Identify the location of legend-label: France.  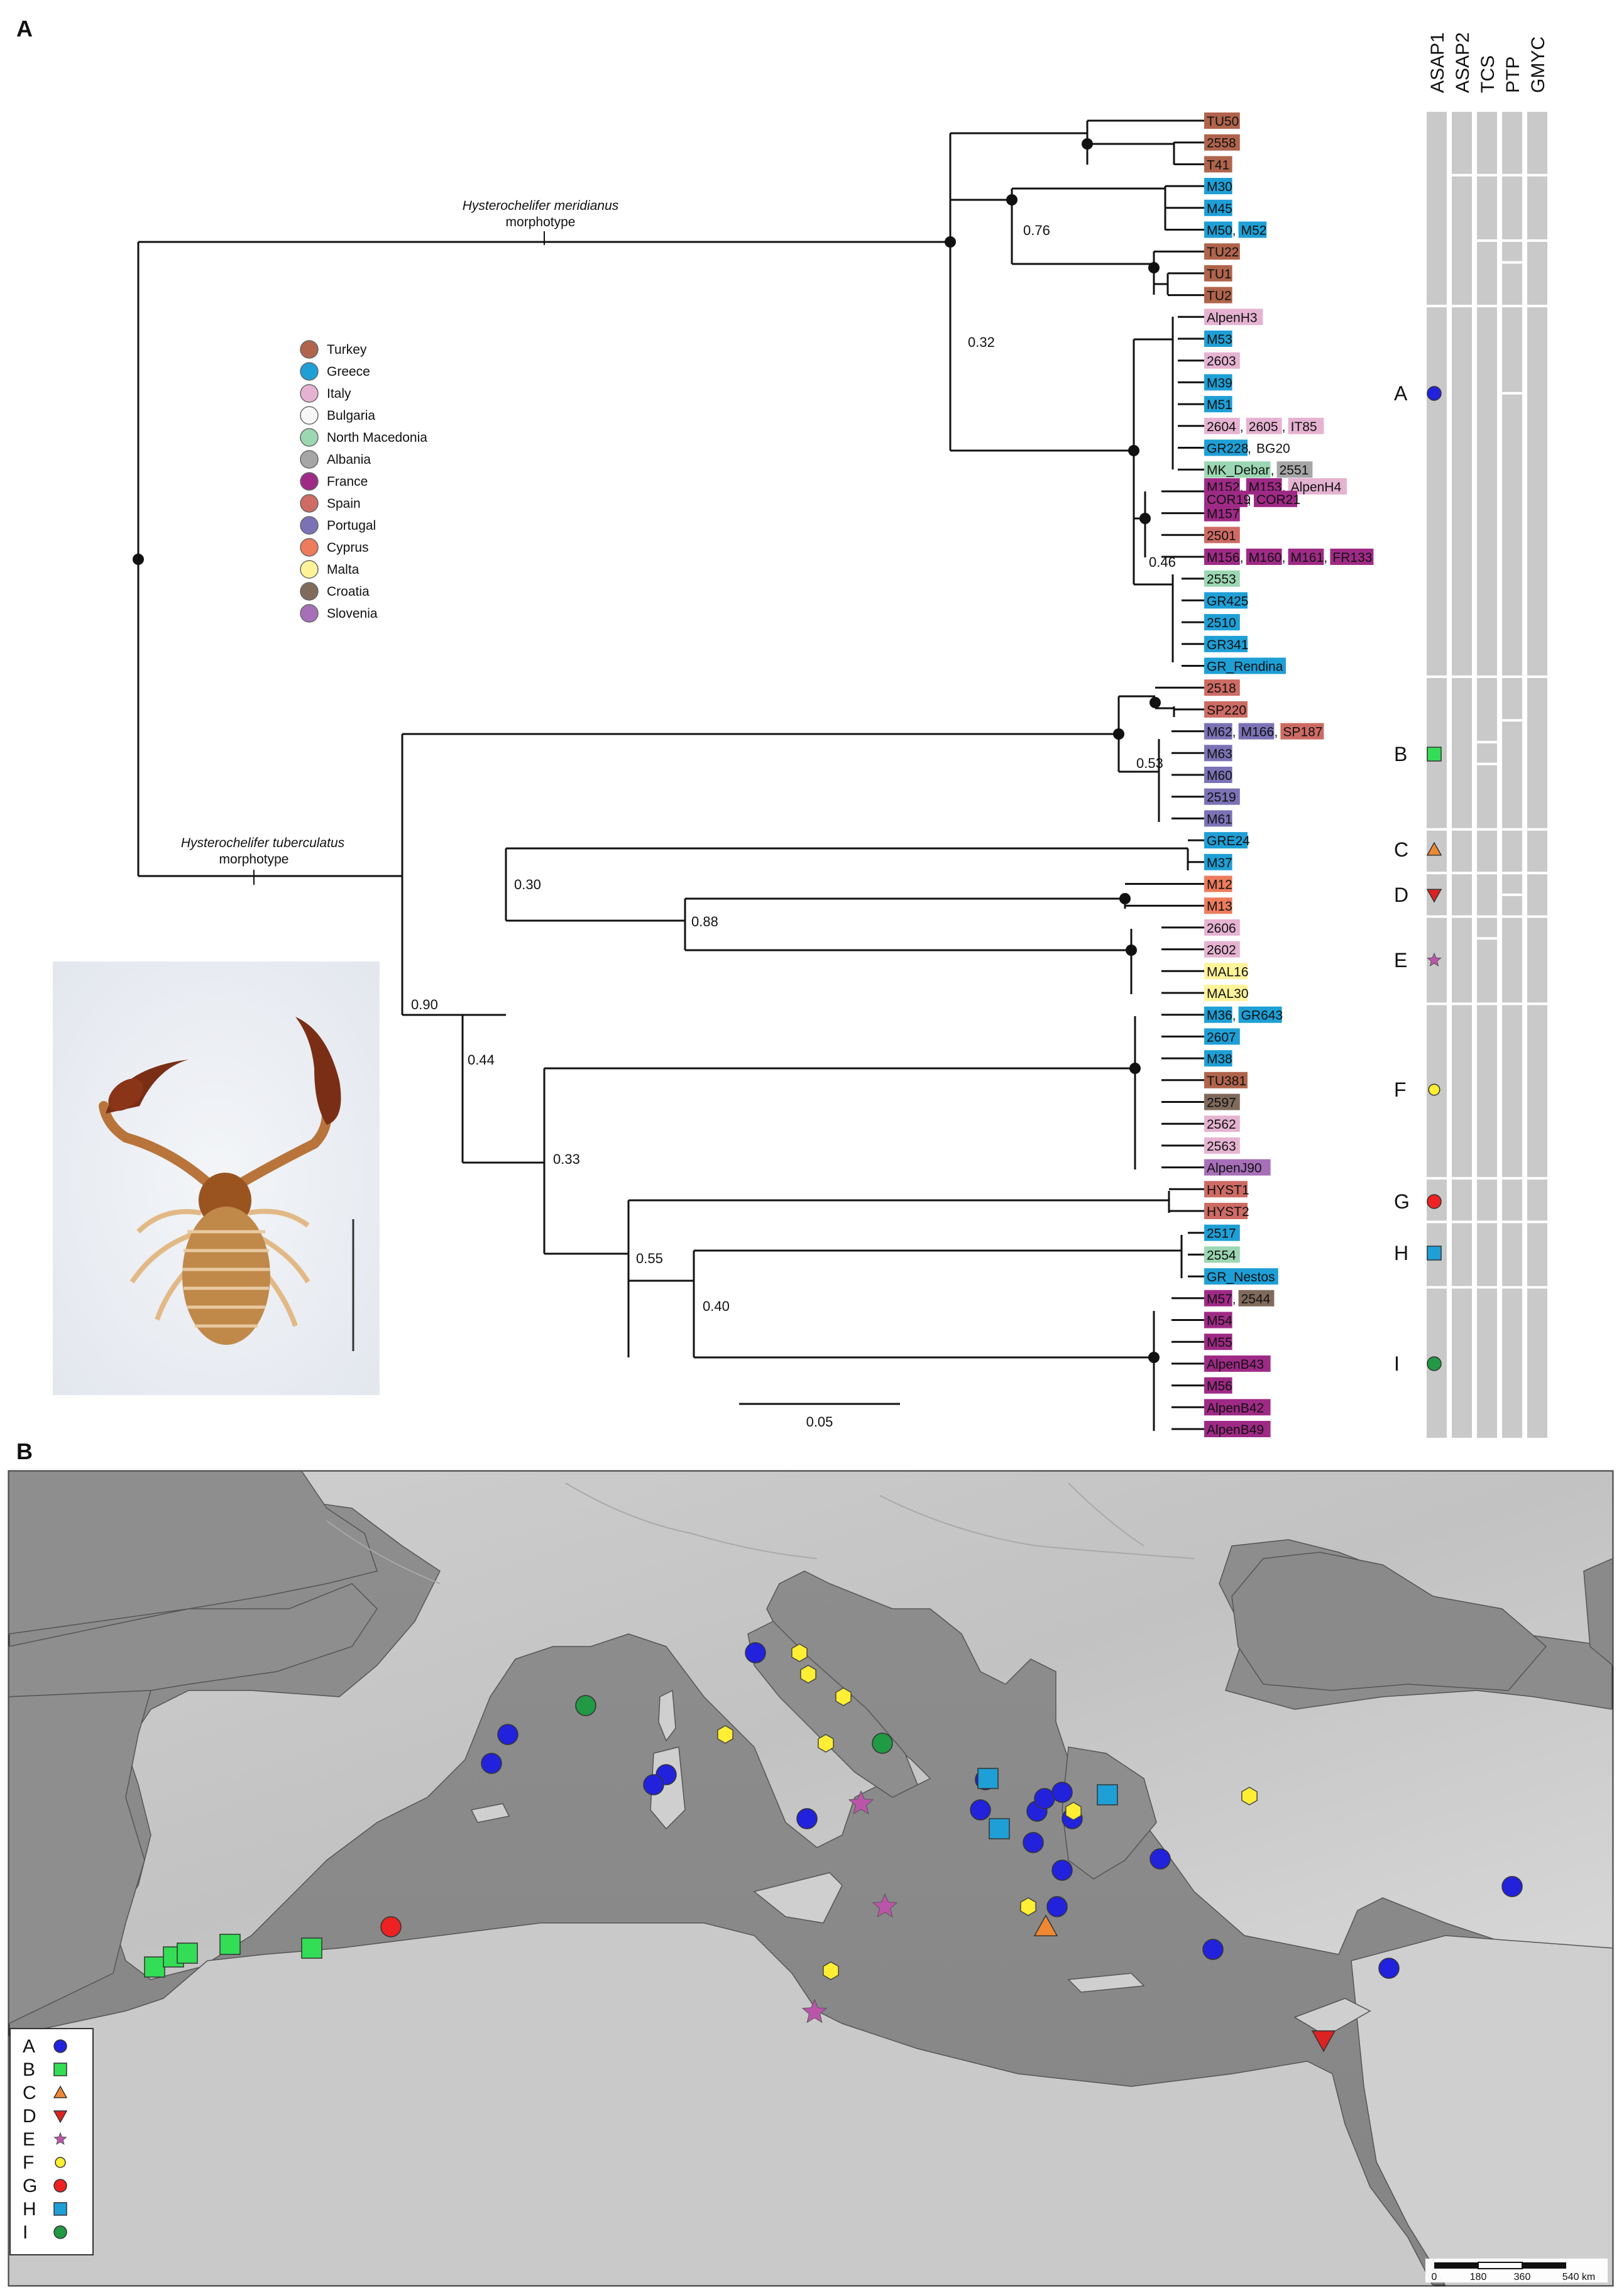
(348, 482).